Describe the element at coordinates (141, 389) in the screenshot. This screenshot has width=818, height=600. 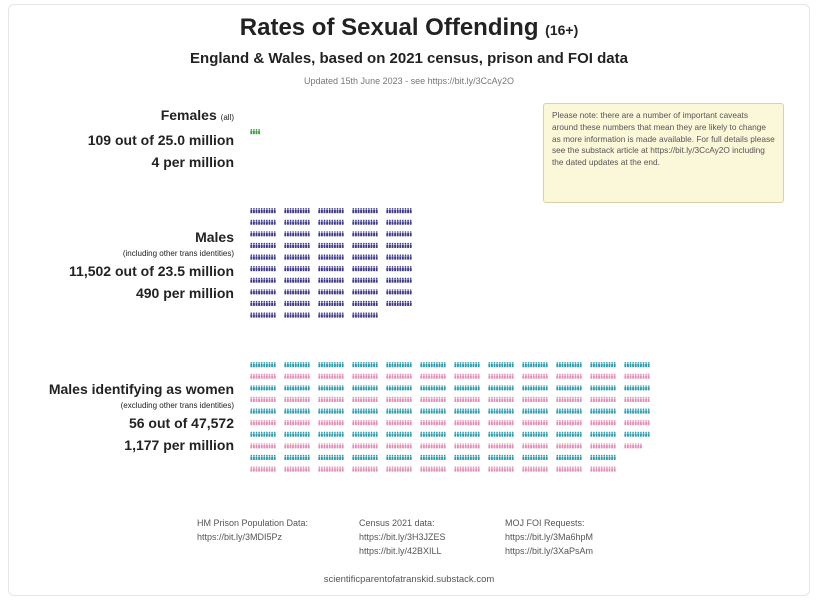
I see `miaw-name: Males identifying as women` at that location.